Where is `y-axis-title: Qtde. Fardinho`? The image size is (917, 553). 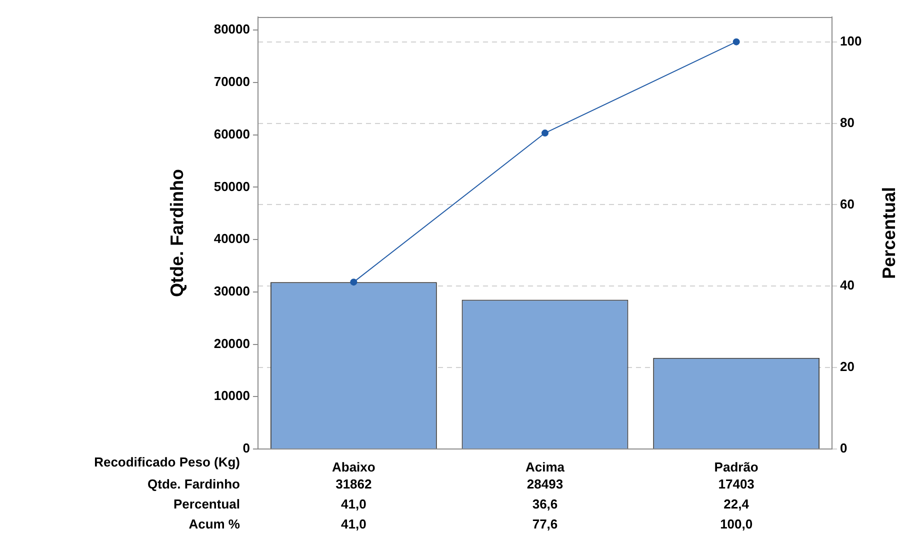
y-axis-title: Qtde. Fardinho is located at coordinates (176, 233).